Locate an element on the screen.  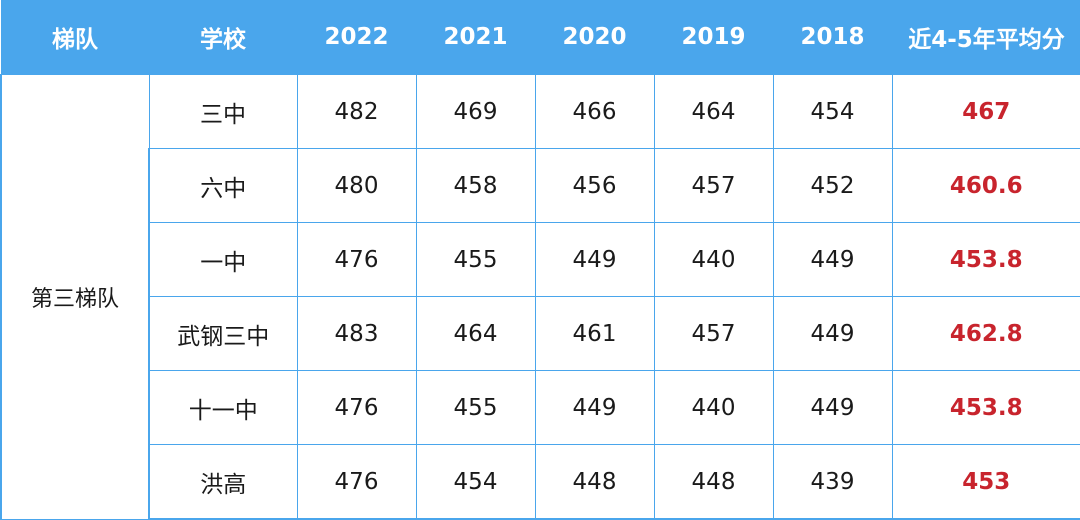
school-cell: 三中 is located at coordinates (223, 111).